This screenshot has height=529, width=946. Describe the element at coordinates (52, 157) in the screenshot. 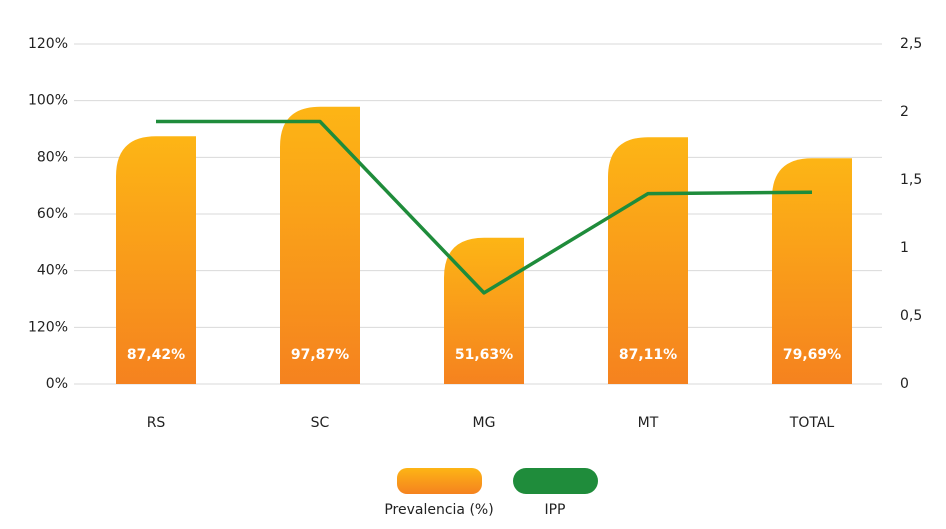

I see `y-tick-label: 80%` at that location.